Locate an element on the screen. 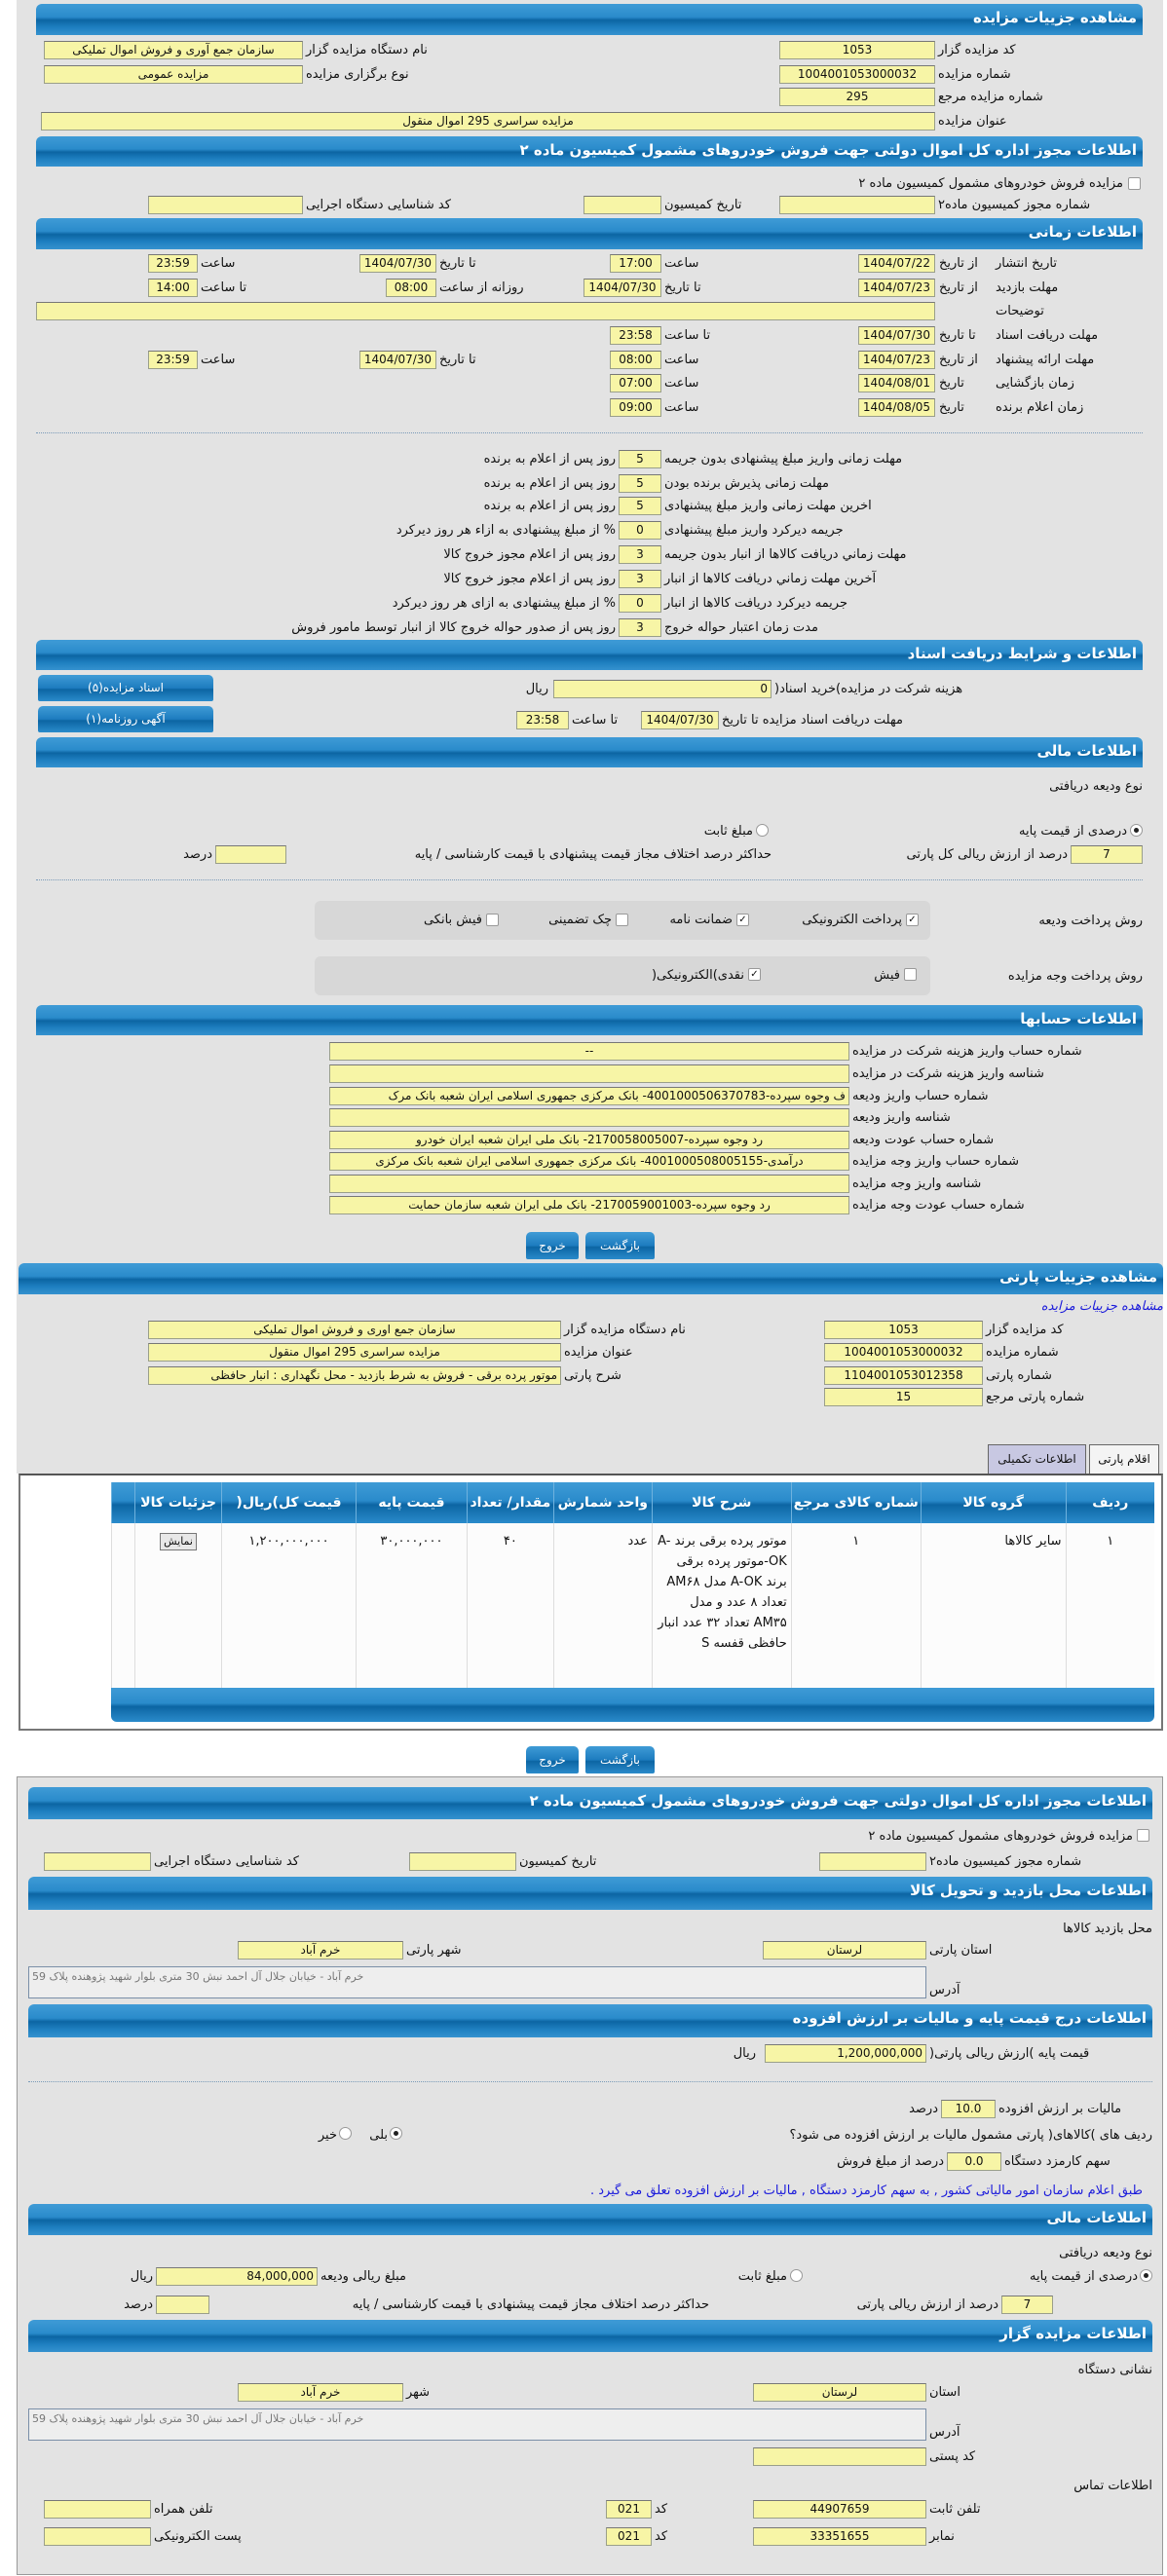 Image resolution: width=1167 pixels, height=2576 pixels. mobile-field is located at coordinates (97, 2509).